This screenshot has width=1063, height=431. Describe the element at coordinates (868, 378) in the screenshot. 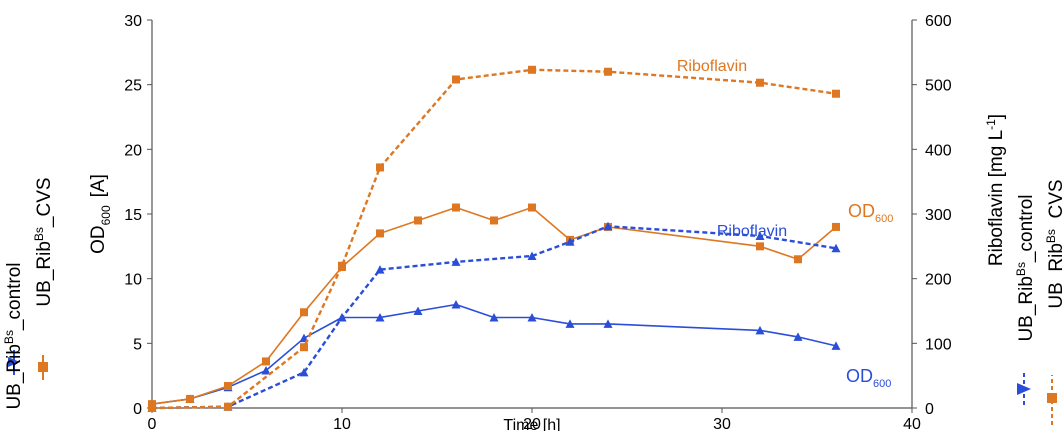

I see `annotation-od600-control: OD600` at that location.